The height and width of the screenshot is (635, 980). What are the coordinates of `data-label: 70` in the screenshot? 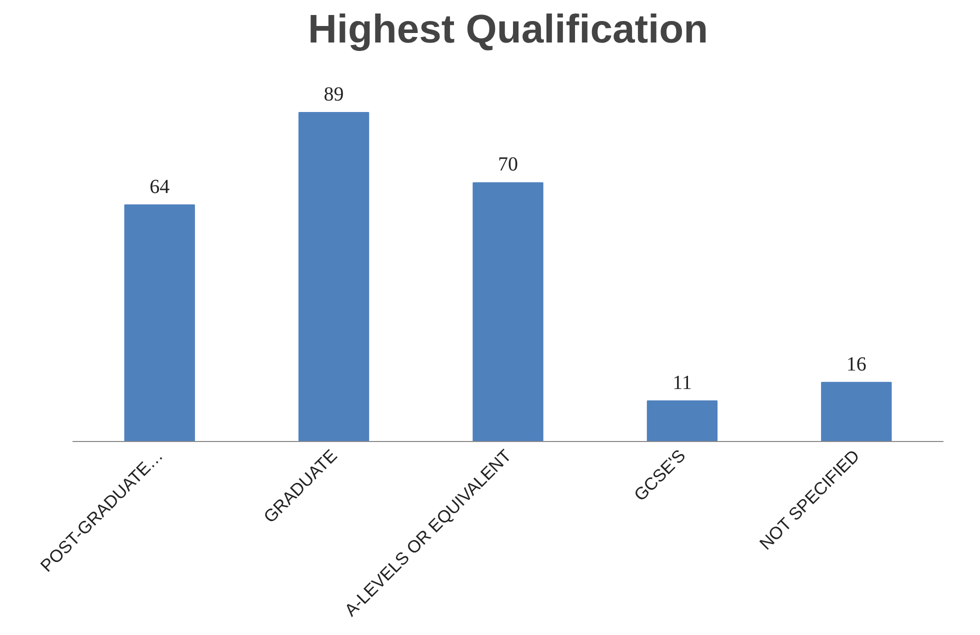 It's located at (508, 165).